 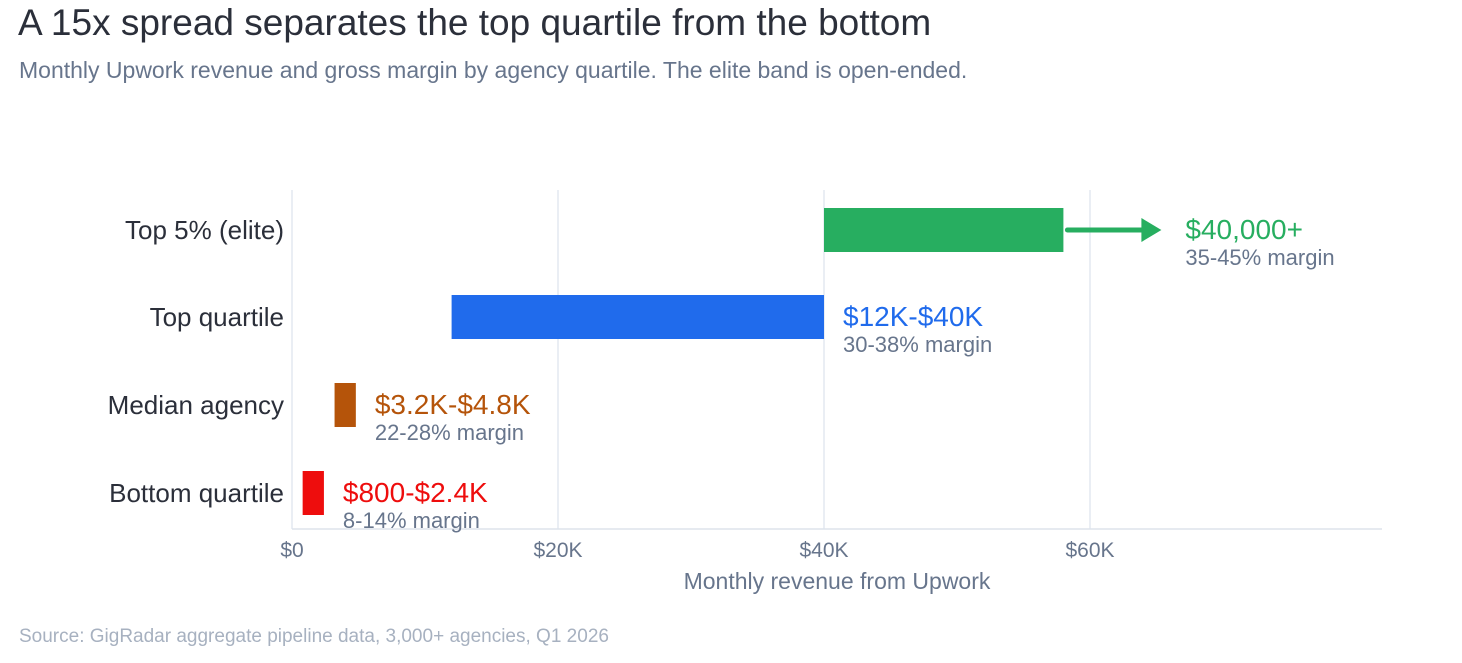 I want to click on range-value-label: $12K-$40K, so click(x=913, y=316).